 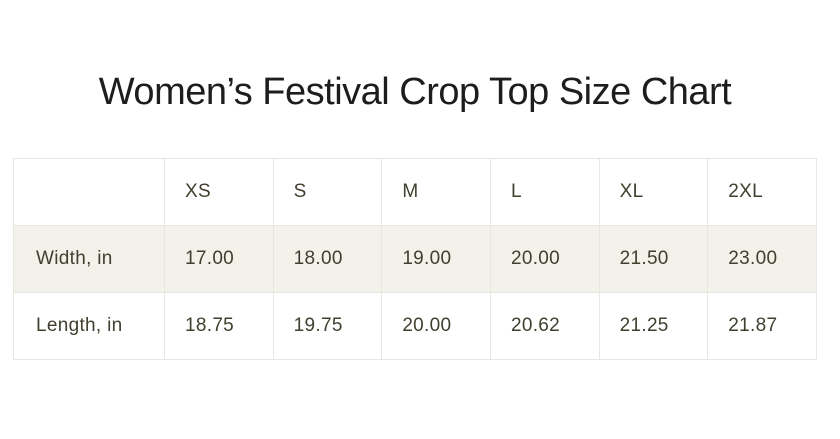 I want to click on cell-width-m: 19.00, so click(x=436, y=259).